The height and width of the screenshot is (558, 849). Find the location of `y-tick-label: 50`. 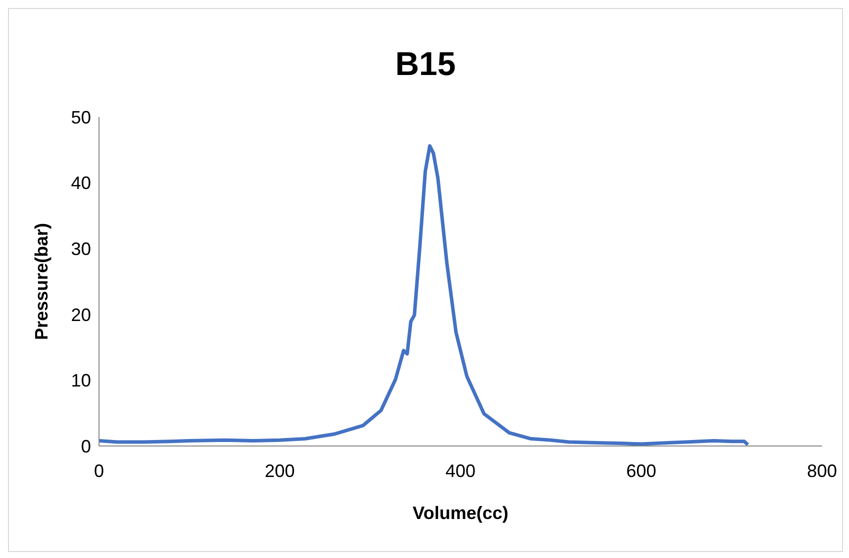

y-tick-label: 50 is located at coordinates (80, 117).